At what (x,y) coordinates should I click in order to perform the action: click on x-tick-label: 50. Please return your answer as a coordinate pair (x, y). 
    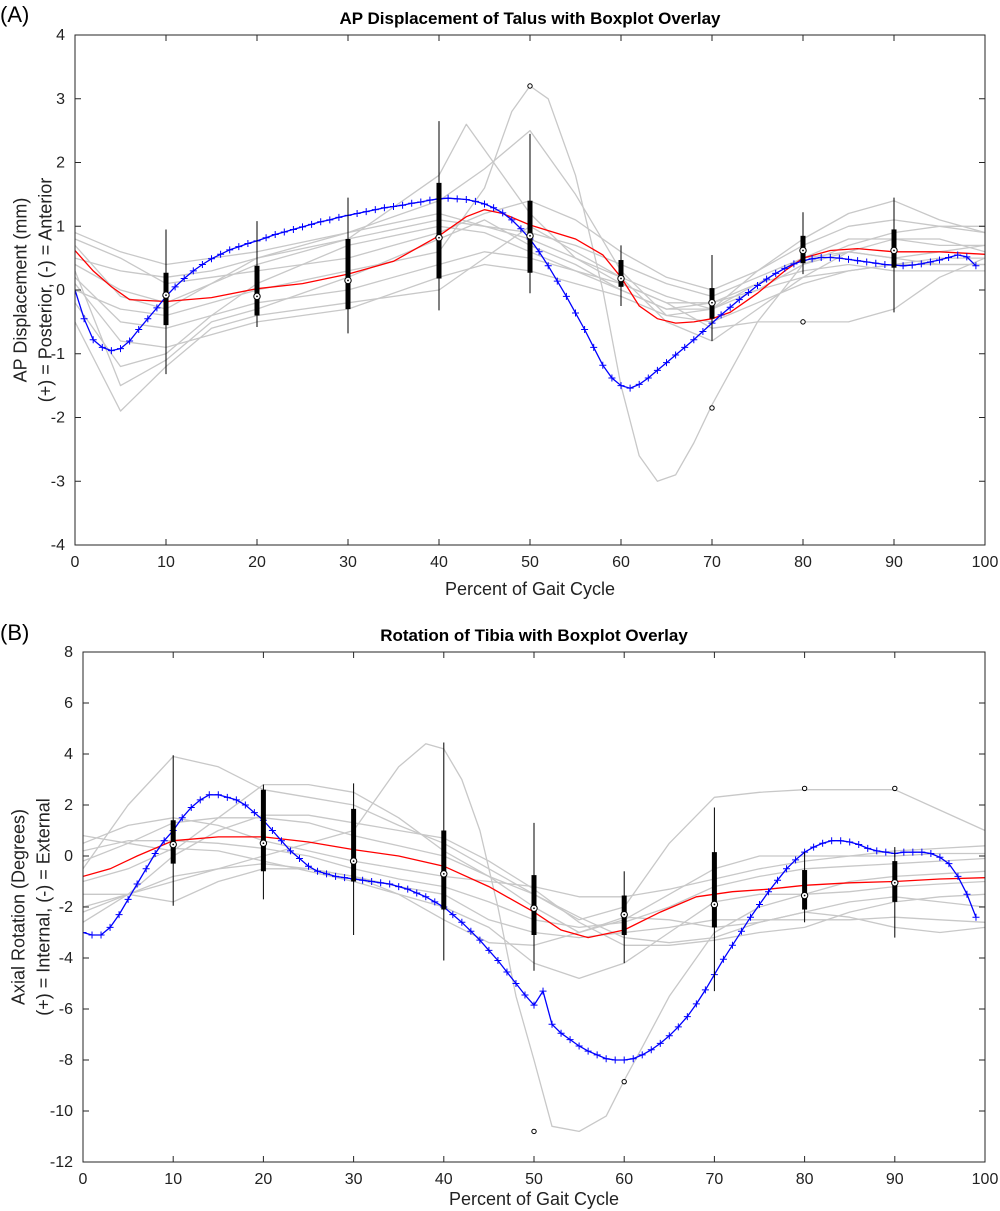
    Looking at the image, I should click on (534, 1179).